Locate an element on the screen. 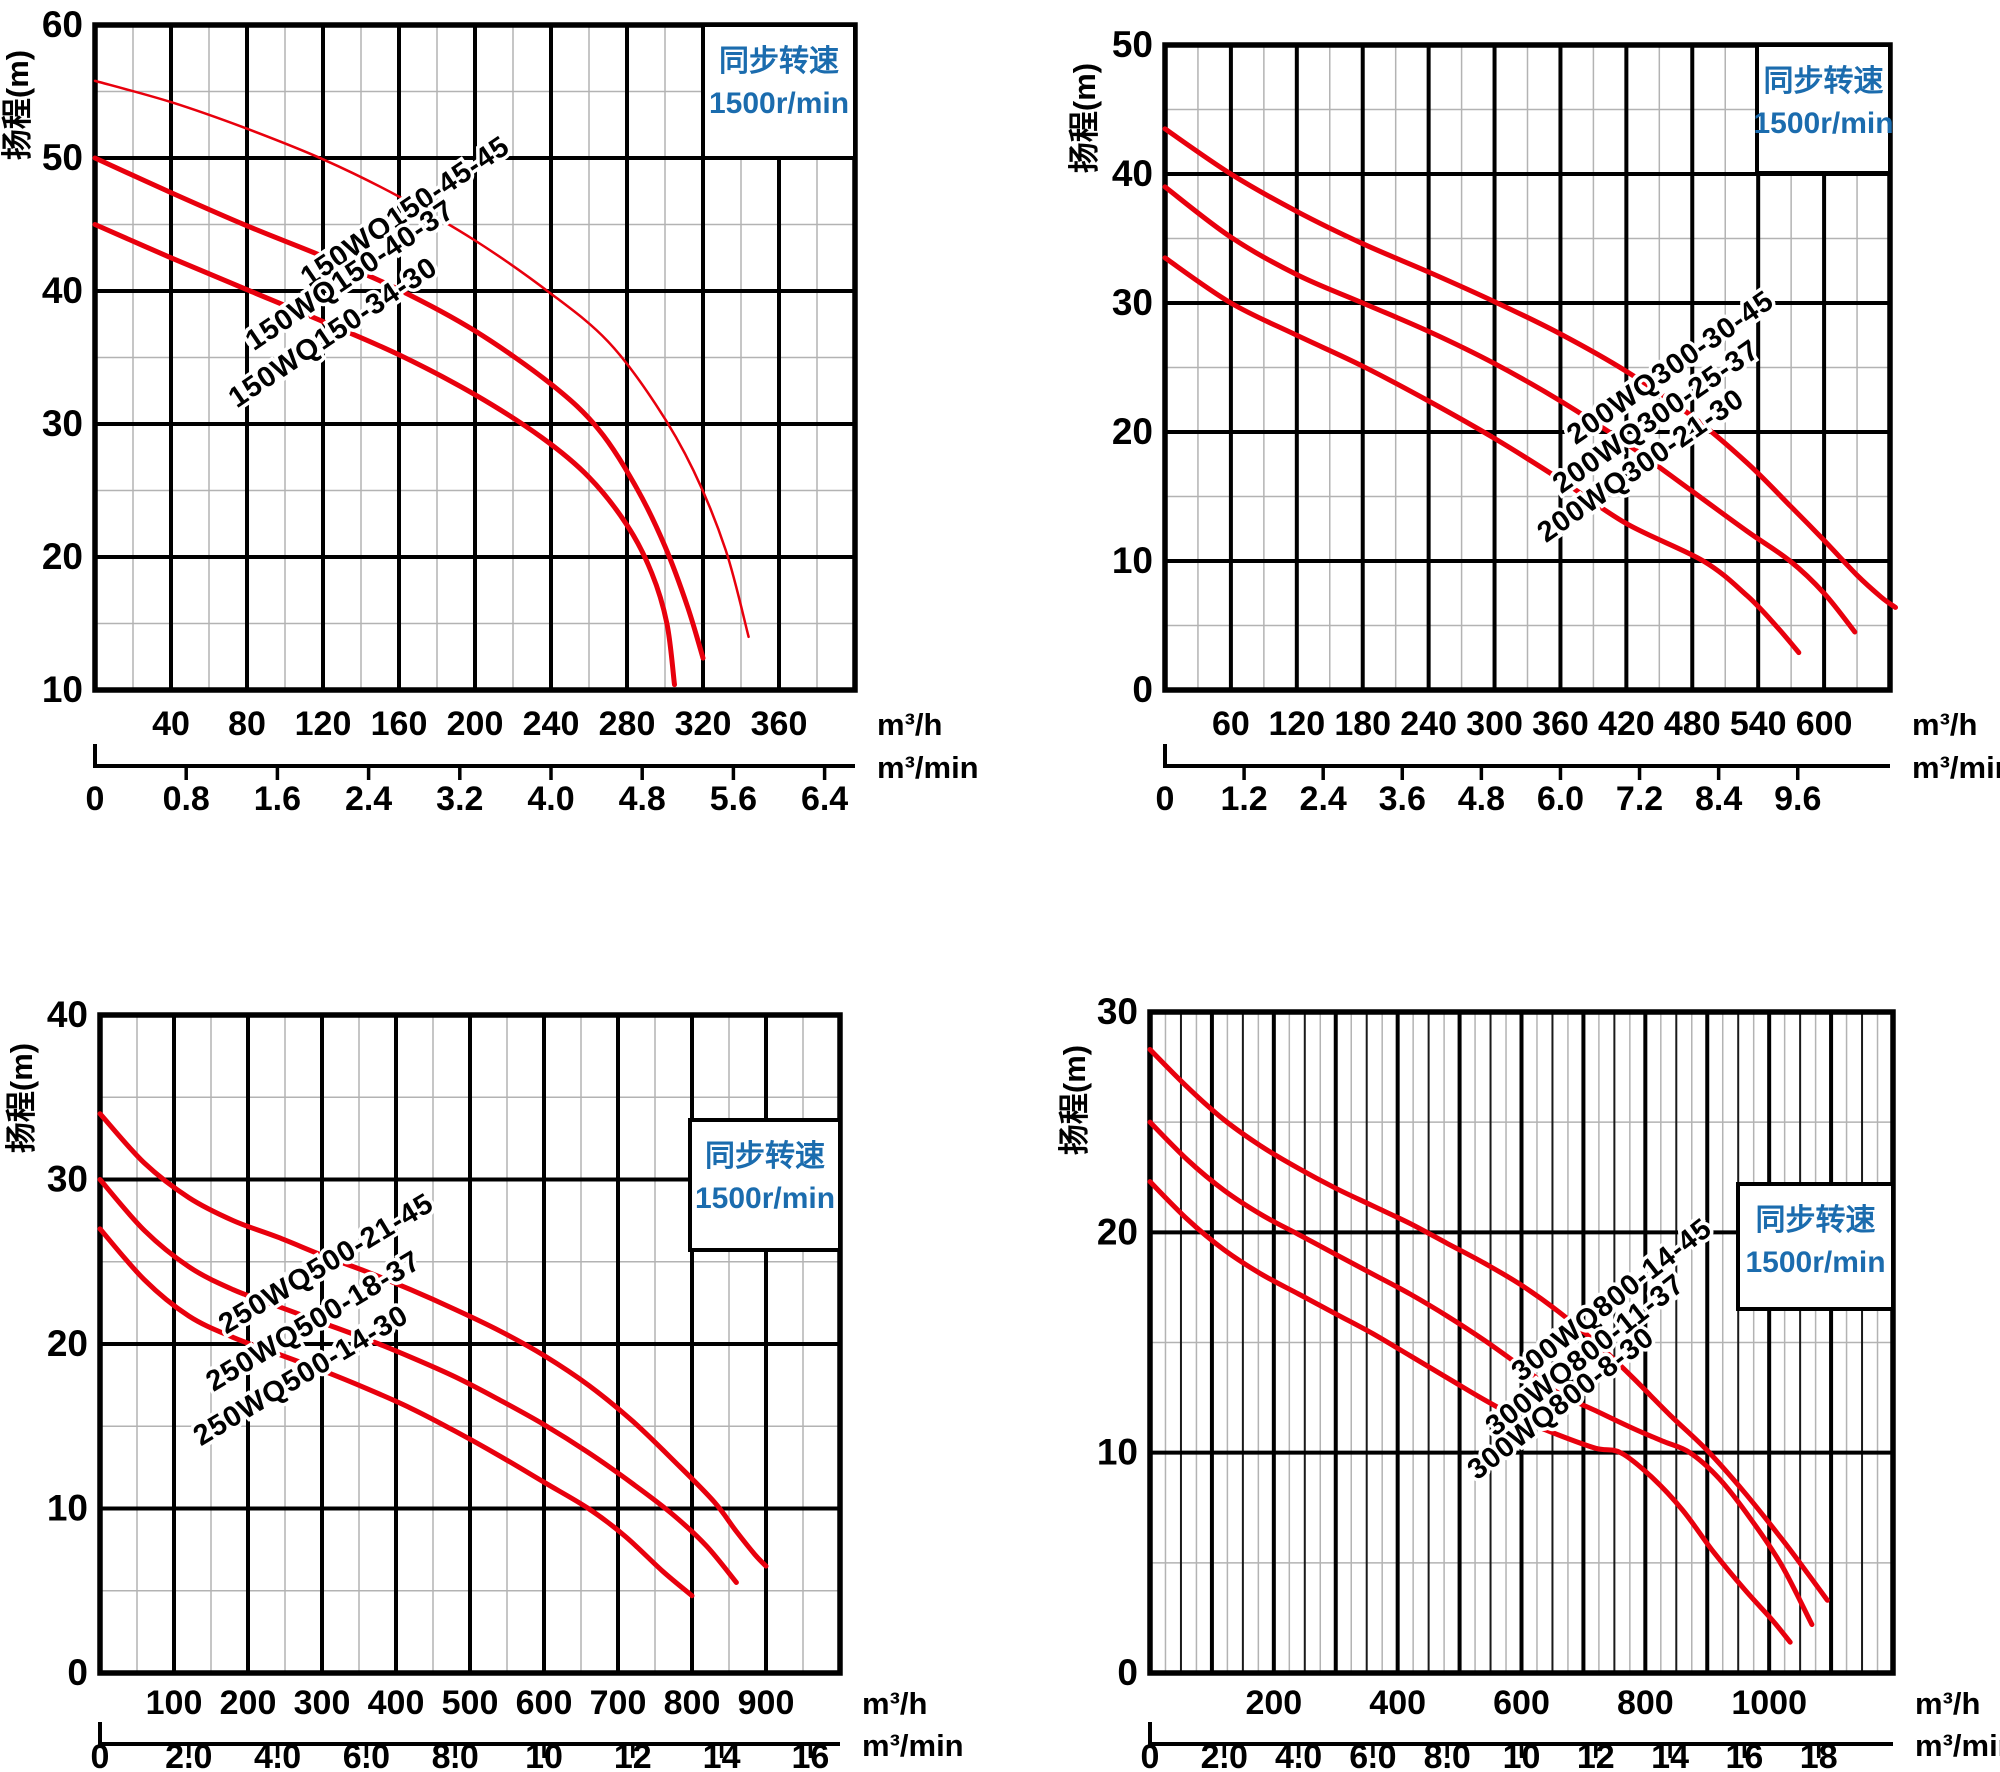 This screenshot has height=1772, width=2000. hour-axis-tick-label: 360 is located at coordinates (1560, 724).